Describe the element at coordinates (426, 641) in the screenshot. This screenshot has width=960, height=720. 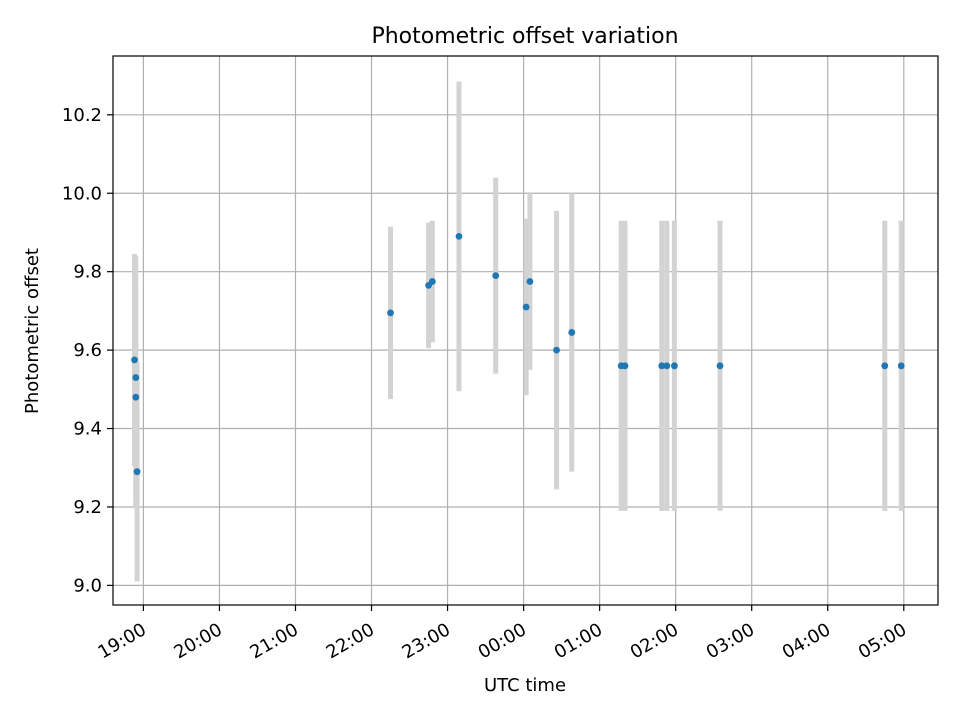
I see `x-tick-label: 23:00` at that location.